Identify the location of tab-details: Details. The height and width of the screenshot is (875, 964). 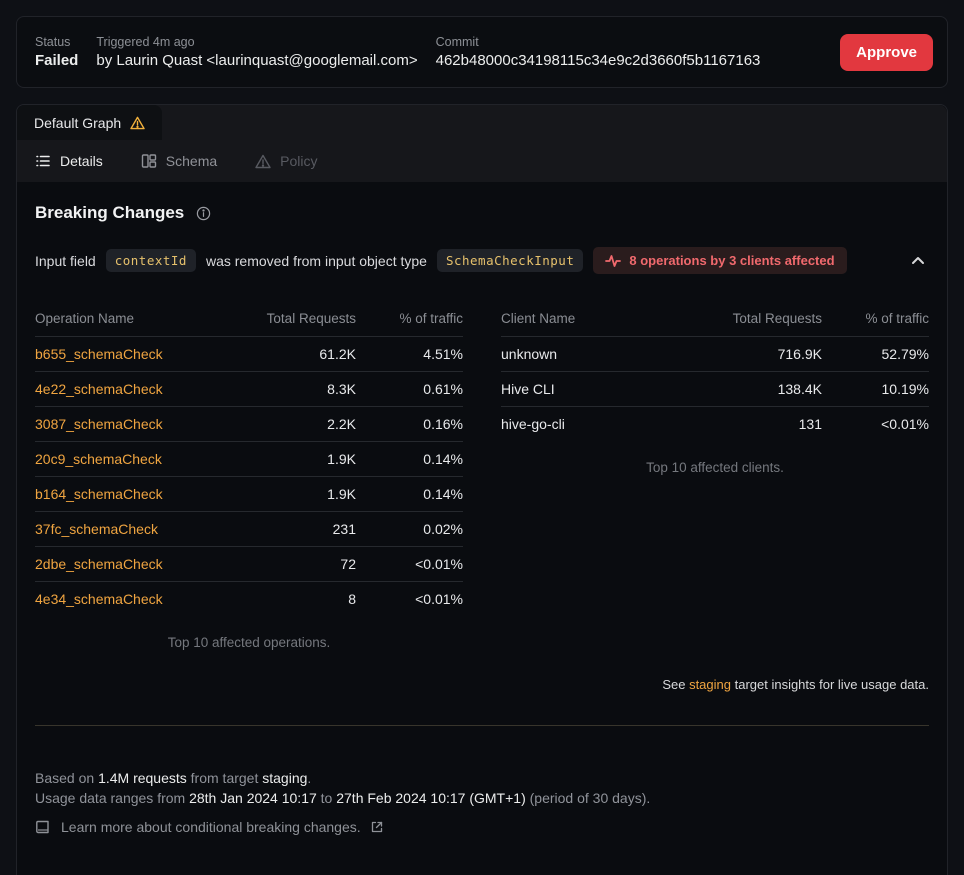
(69, 161).